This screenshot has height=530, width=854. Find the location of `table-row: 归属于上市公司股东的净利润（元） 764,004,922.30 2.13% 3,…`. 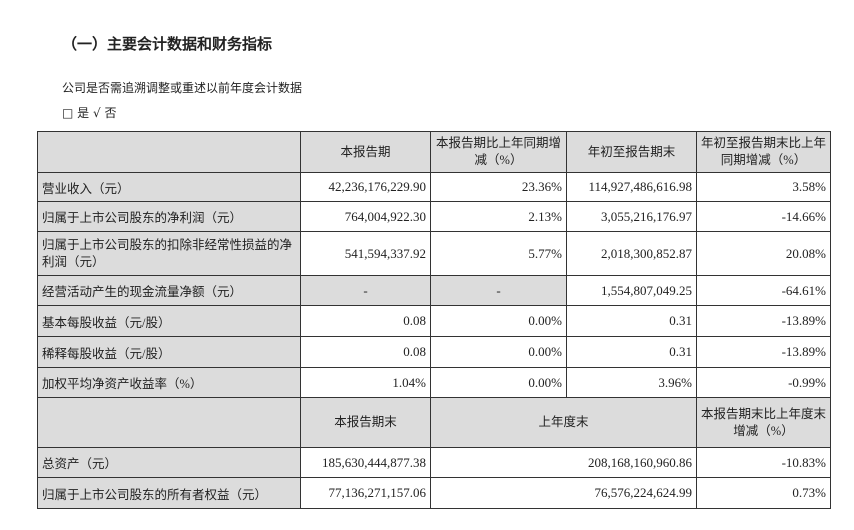

table-row: 归属于上市公司股东的净利润（元） 764,004,922.30 2.13% 3,… is located at coordinates (434, 216).